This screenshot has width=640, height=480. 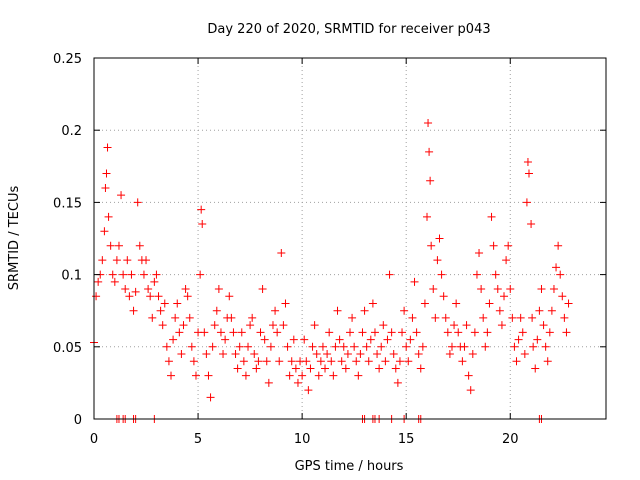 What do you see at coordinates (94, 439) in the screenshot?
I see `x-tick-label: 0` at bounding box center [94, 439].